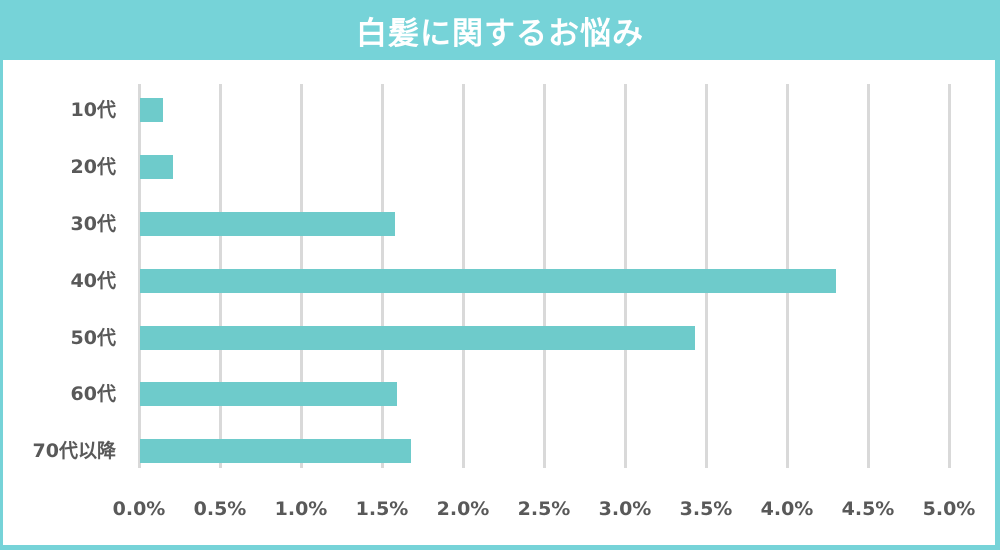 This screenshot has width=1000, height=550. What do you see at coordinates (220, 509) in the screenshot?
I see `x-tick-label: 0.5%` at bounding box center [220, 509].